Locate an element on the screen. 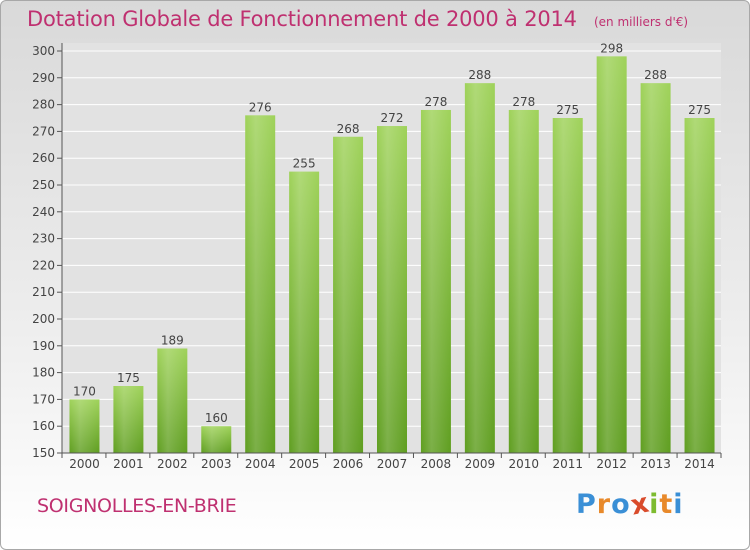 Image resolution: width=750 pixels, height=550 pixels. y-tick-label: 300 is located at coordinates (43, 51).